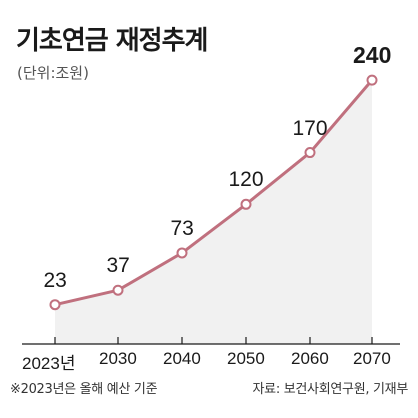  Describe the element at coordinates (372, 358) in the screenshot. I see `x-tick-label: 2070` at that location.